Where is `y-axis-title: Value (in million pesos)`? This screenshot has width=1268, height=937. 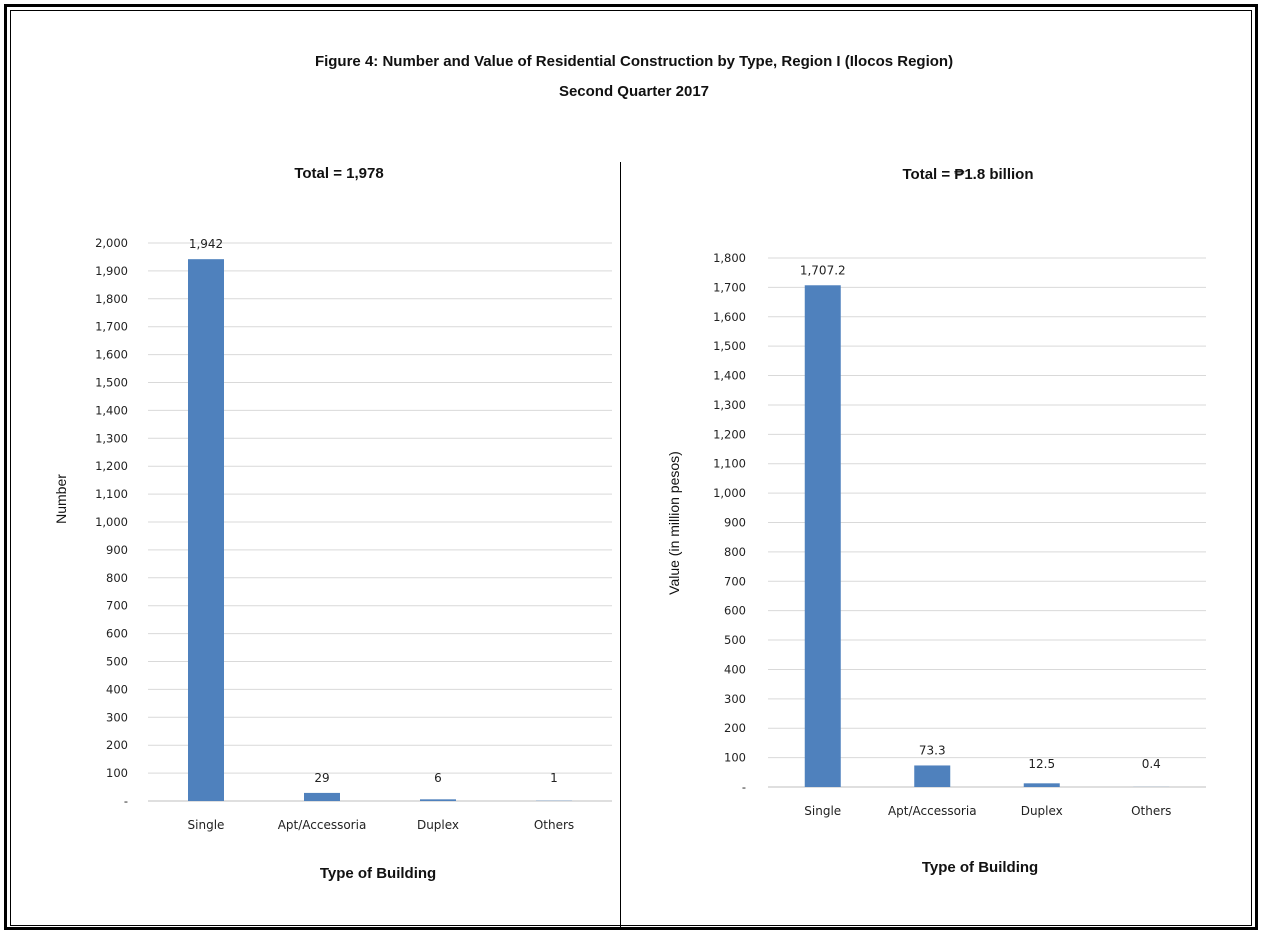
y-axis-title: Value (in million pesos) is located at coordinates (674, 523).